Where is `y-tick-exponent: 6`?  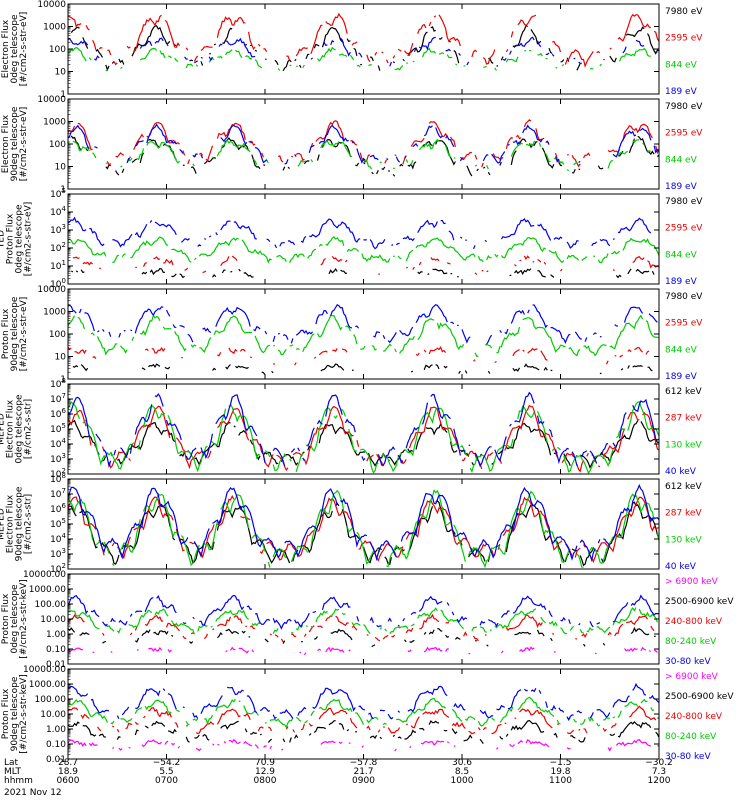 y-tick-exponent: 6 is located at coordinates (64, 411).